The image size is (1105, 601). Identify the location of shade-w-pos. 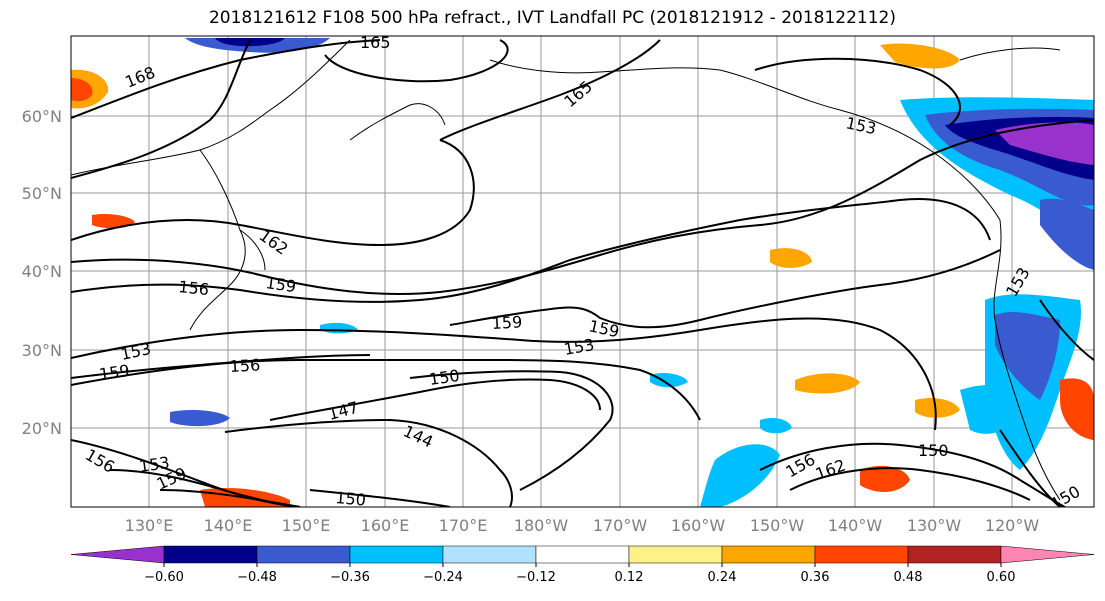
(113, 221).